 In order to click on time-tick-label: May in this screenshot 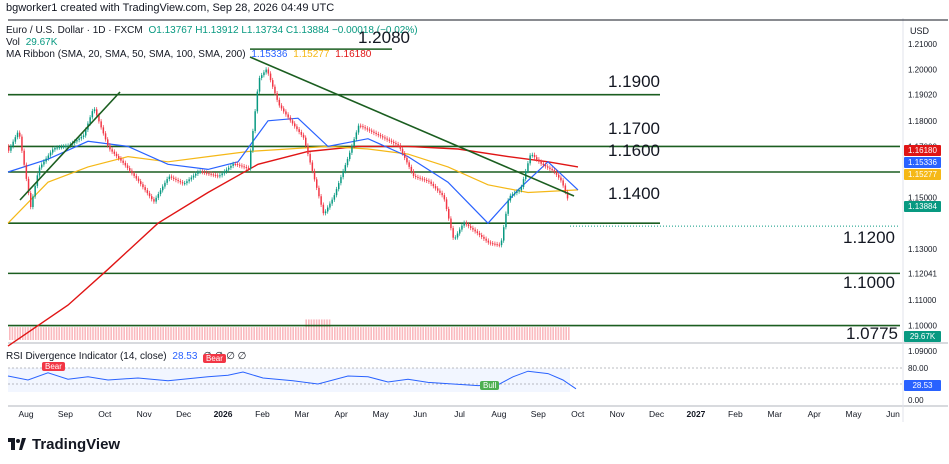, I will do `click(381, 414)`.